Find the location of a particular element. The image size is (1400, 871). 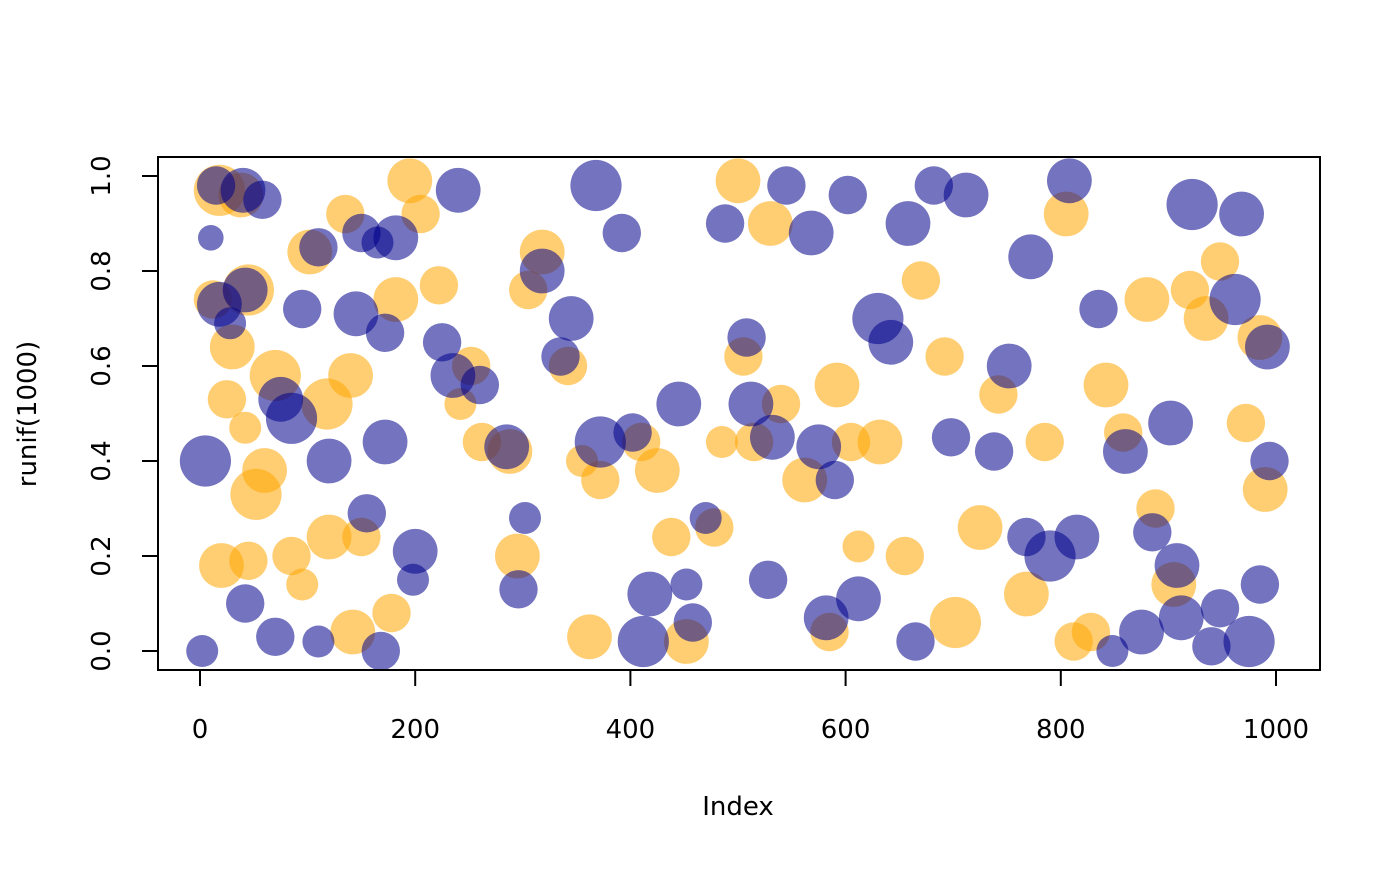

x-tick-label: 0 is located at coordinates (200, 730).